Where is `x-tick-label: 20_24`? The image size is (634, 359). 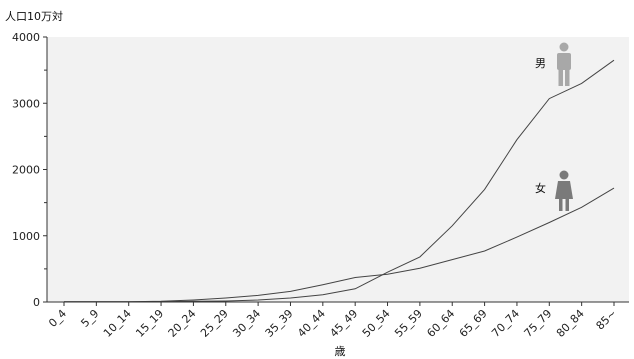 x-tick-label: 20_24 is located at coordinates (182, 323).